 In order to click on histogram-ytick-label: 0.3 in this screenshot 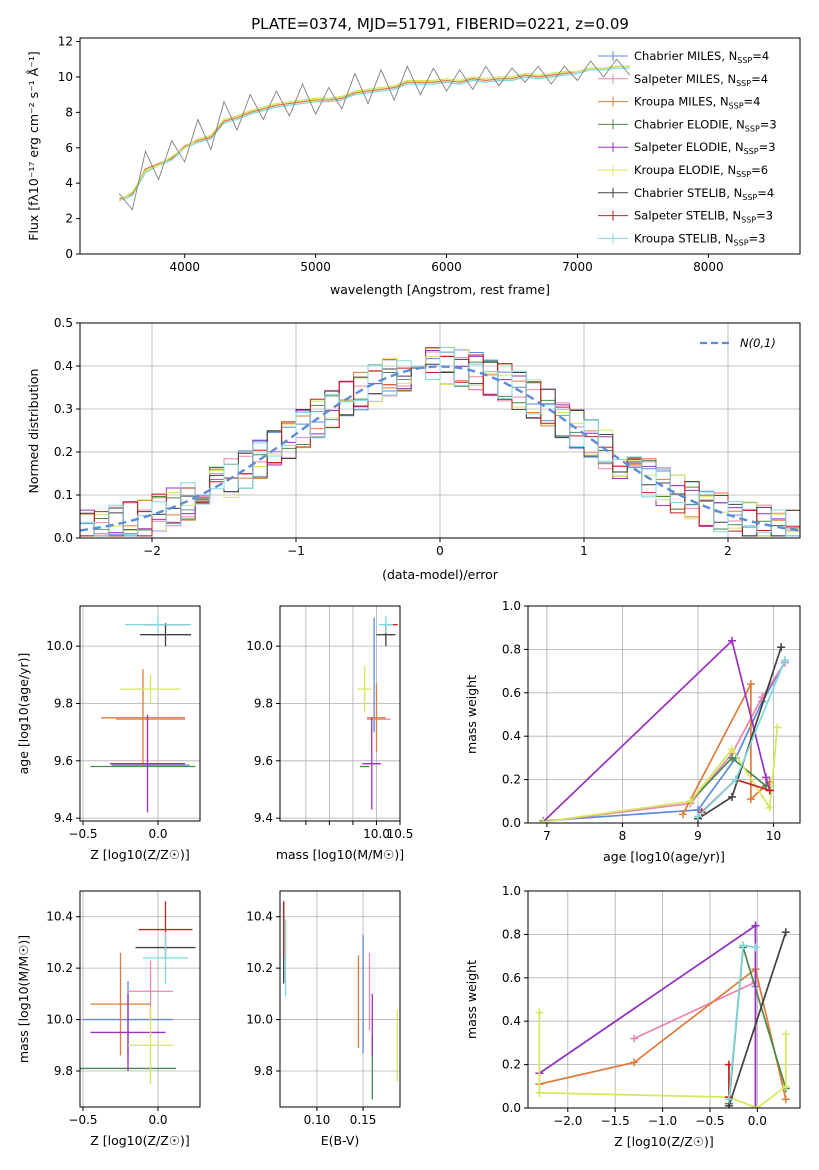, I will do `click(63, 409)`.